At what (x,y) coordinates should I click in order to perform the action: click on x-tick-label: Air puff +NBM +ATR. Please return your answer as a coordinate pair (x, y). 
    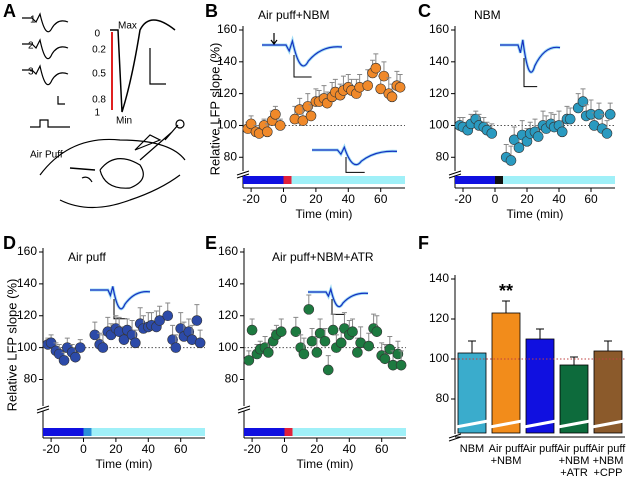
    Looking at the image, I should click on (575, 461).